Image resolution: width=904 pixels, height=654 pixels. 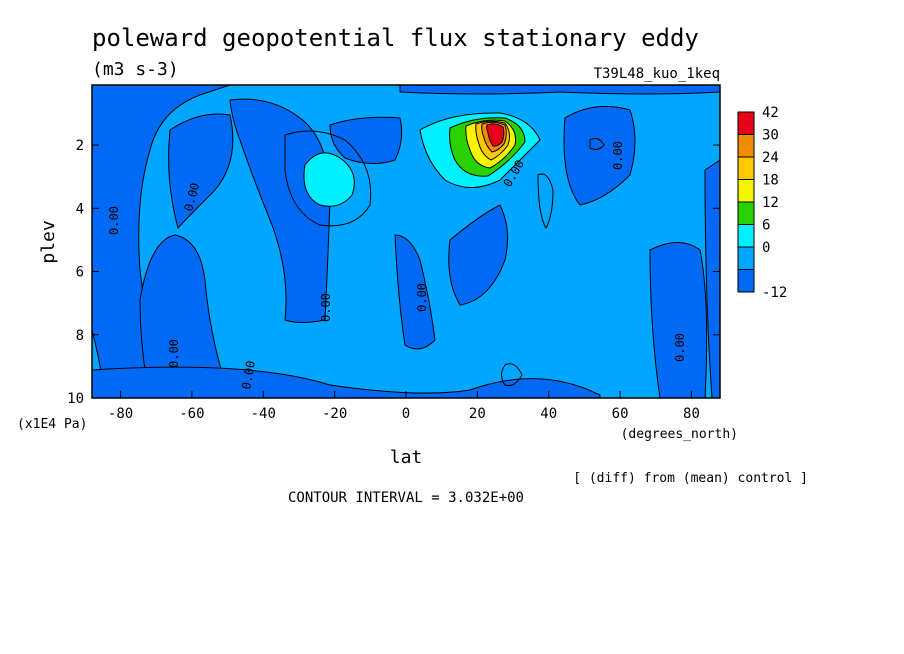 I want to click on y-tick-label: 4, so click(x=80, y=209).